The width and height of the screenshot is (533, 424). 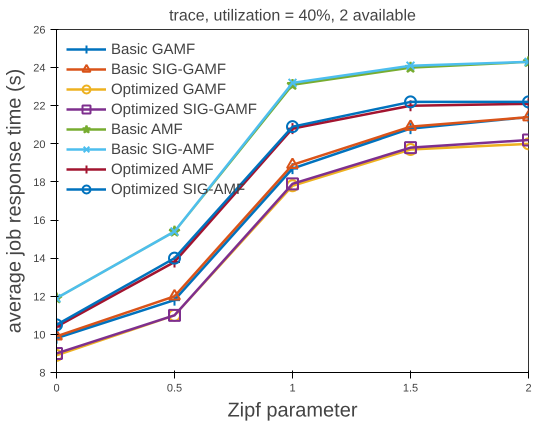 What do you see at coordinates (162, 149) in the screenshot?
I see `legend-label: Basic SIG-AMF` at bounding box center [162, 149].